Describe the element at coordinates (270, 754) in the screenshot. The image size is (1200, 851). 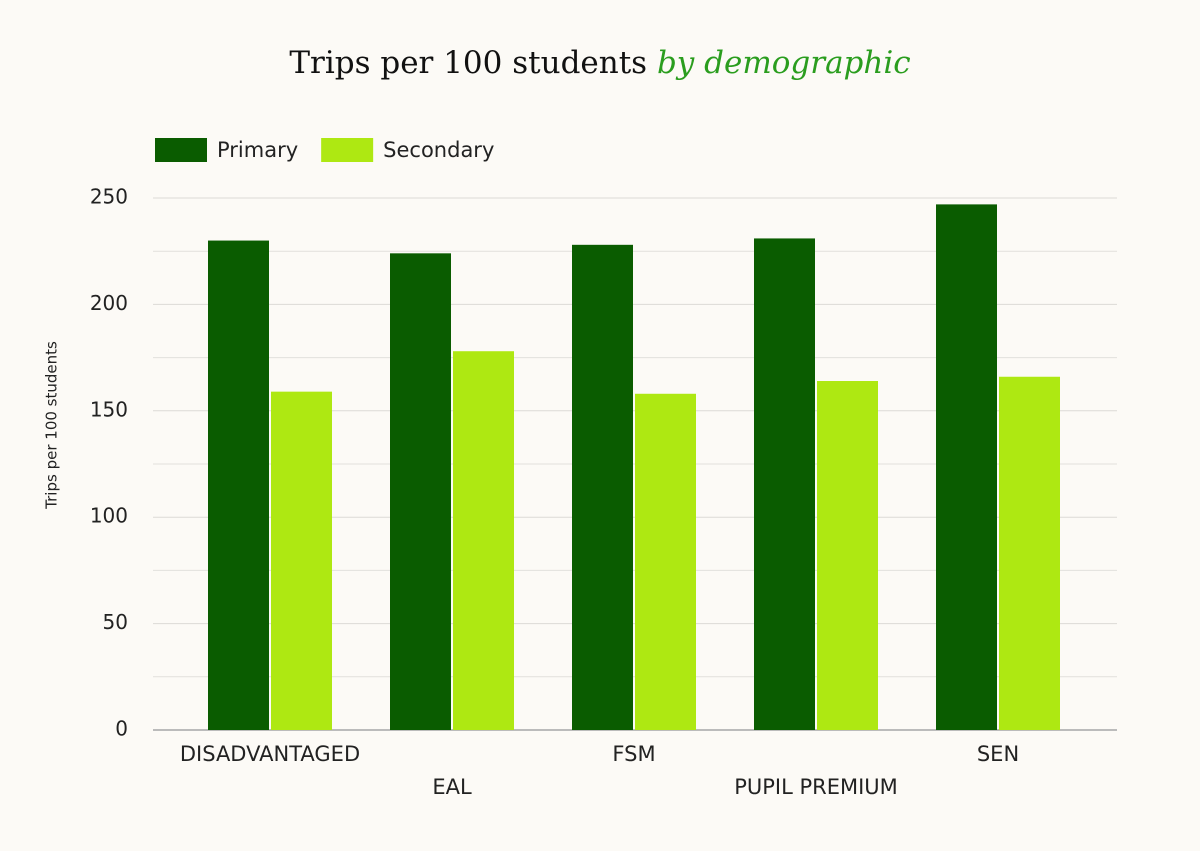
I see `x-tick-label: DISADVANTAGED` at that location.